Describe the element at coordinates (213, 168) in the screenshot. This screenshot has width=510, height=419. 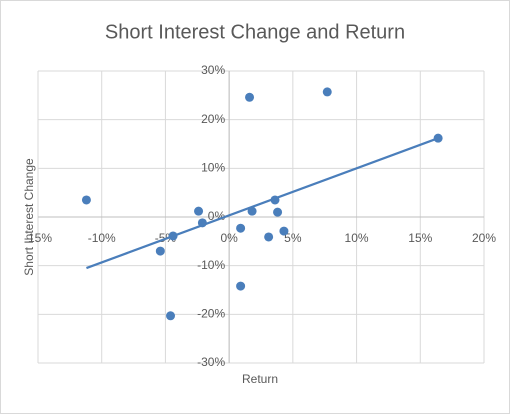
I see `y-tick-label: 10%` at that location.